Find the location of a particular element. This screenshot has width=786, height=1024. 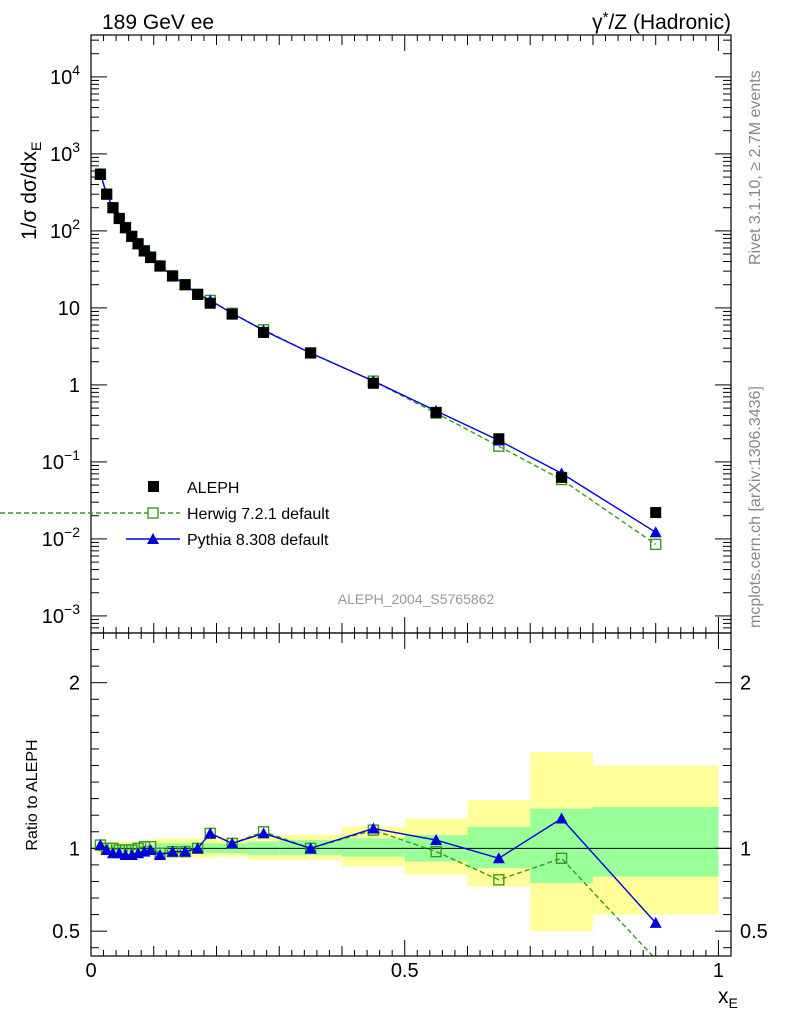

main-y-tick-label: 10² is located at coordinates (65, 229).